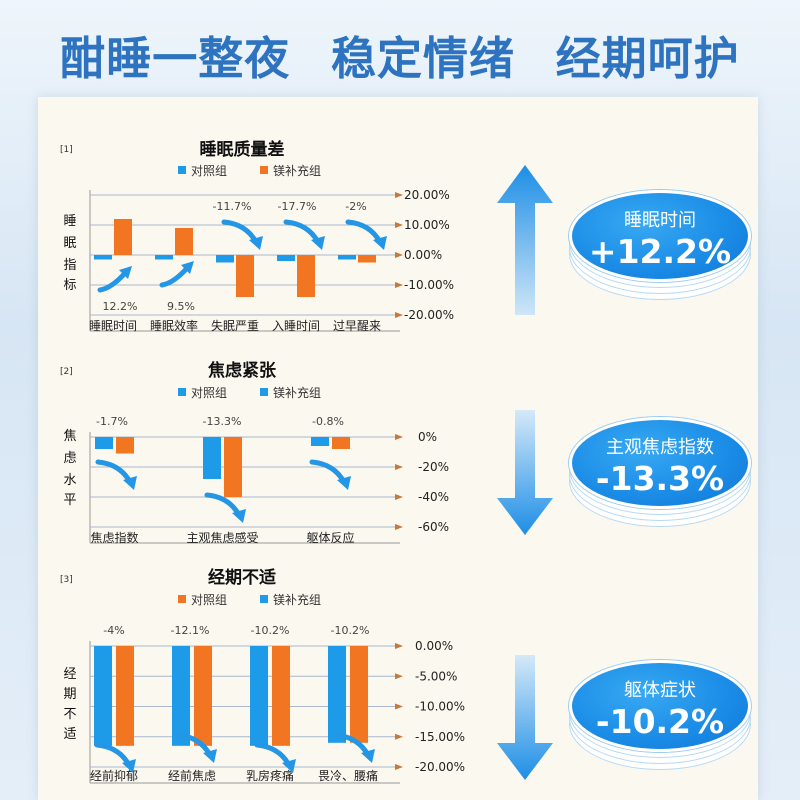 The height and width of the screenshot is (800, 800). Describe the element at coordinates (114, 775) in the screenshot. I see `x-tick-label: 经前抑郁` at that location.